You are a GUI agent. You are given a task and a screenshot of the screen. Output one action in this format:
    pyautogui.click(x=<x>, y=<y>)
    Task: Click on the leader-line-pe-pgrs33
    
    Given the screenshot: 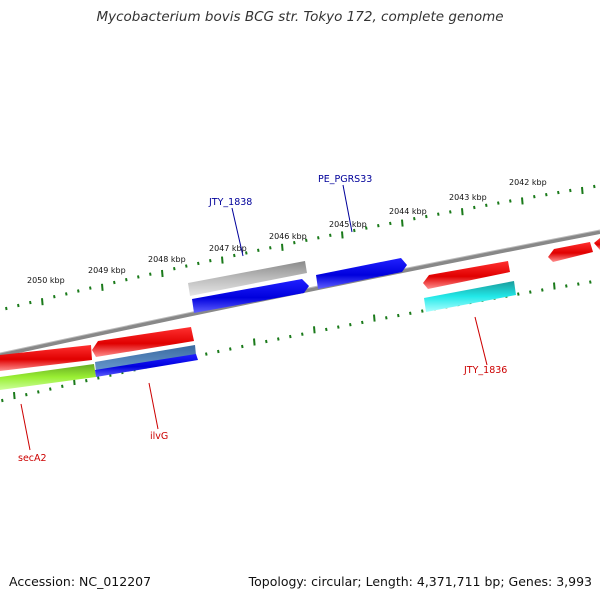 What is the action you would take?
    pyautogui.click(x=347, y=208)
    